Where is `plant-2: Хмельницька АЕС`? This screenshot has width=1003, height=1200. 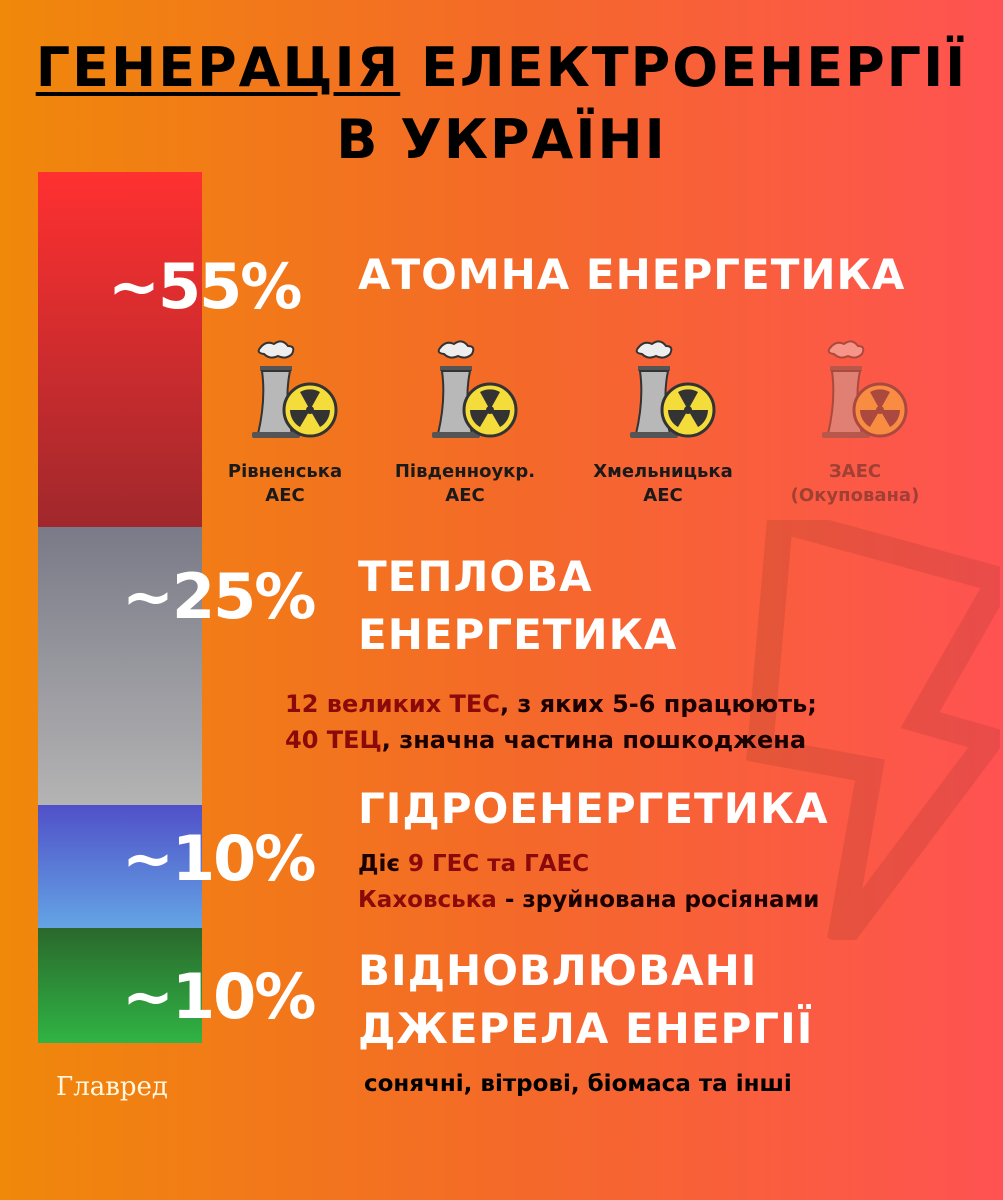 plant-2: Хмельницька АЕС is located at coordinates (663, 424).